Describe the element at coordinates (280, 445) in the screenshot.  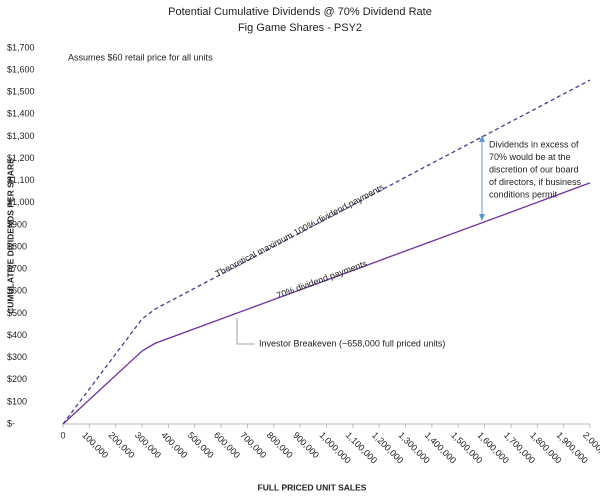
I see `x-tick-label: 800,000` at that location.